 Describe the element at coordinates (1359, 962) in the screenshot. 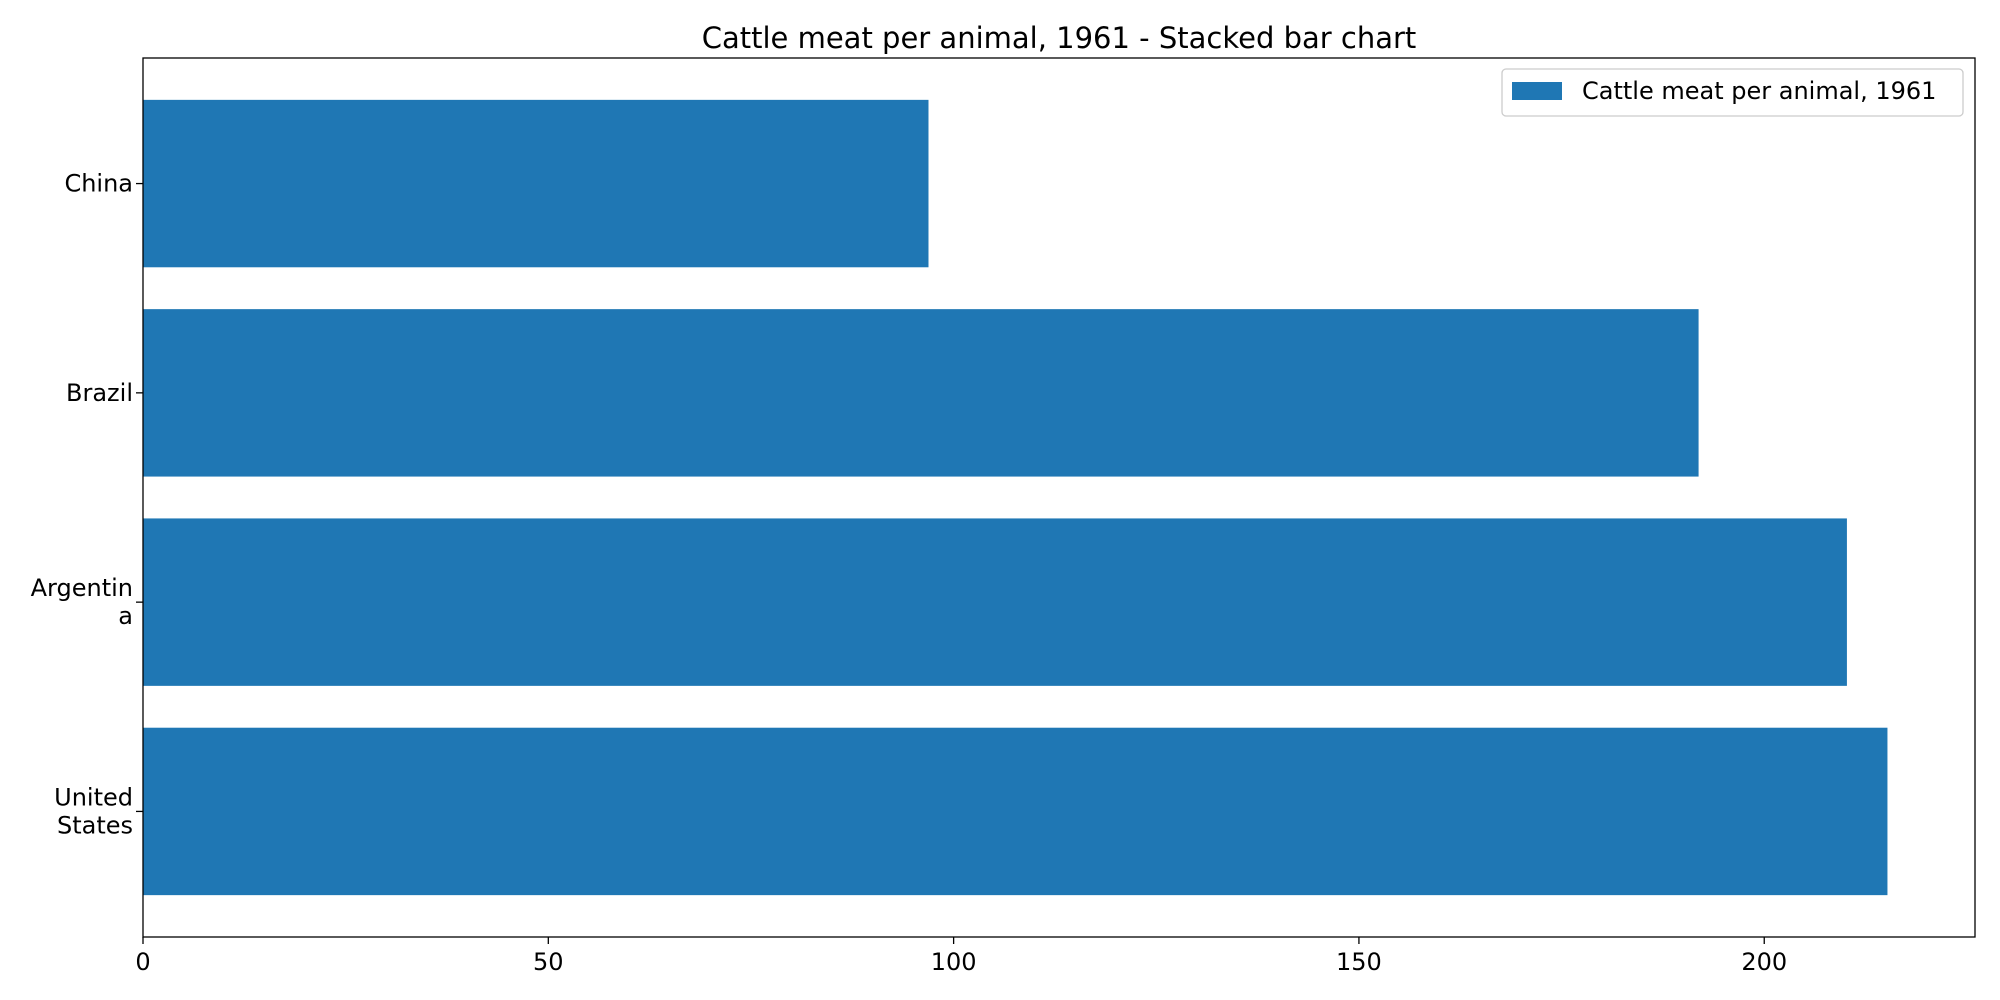

I see `x-tick-label: 150` at that location.